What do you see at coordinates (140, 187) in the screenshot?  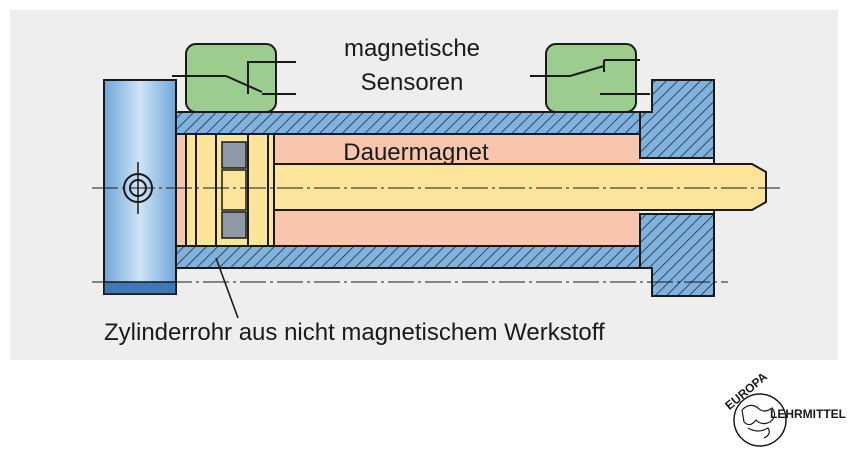 I see `head-end-cap` at bounding box center [140, 187].